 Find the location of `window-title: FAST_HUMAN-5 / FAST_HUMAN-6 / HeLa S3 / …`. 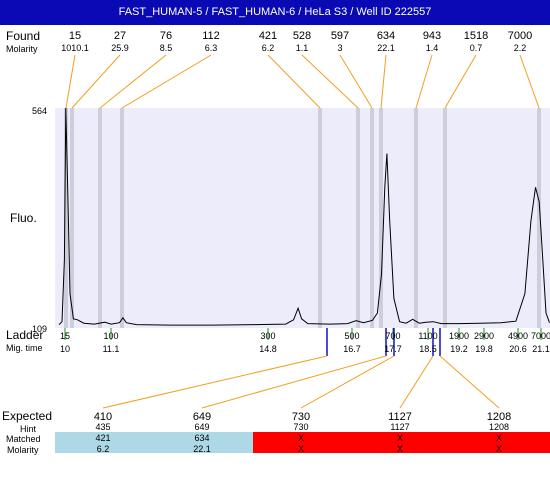

window-title: FAST_HUMAN-5 / FAST_HUMAN-6 / HeLa S3 / … is located at coordinates (275, 12).